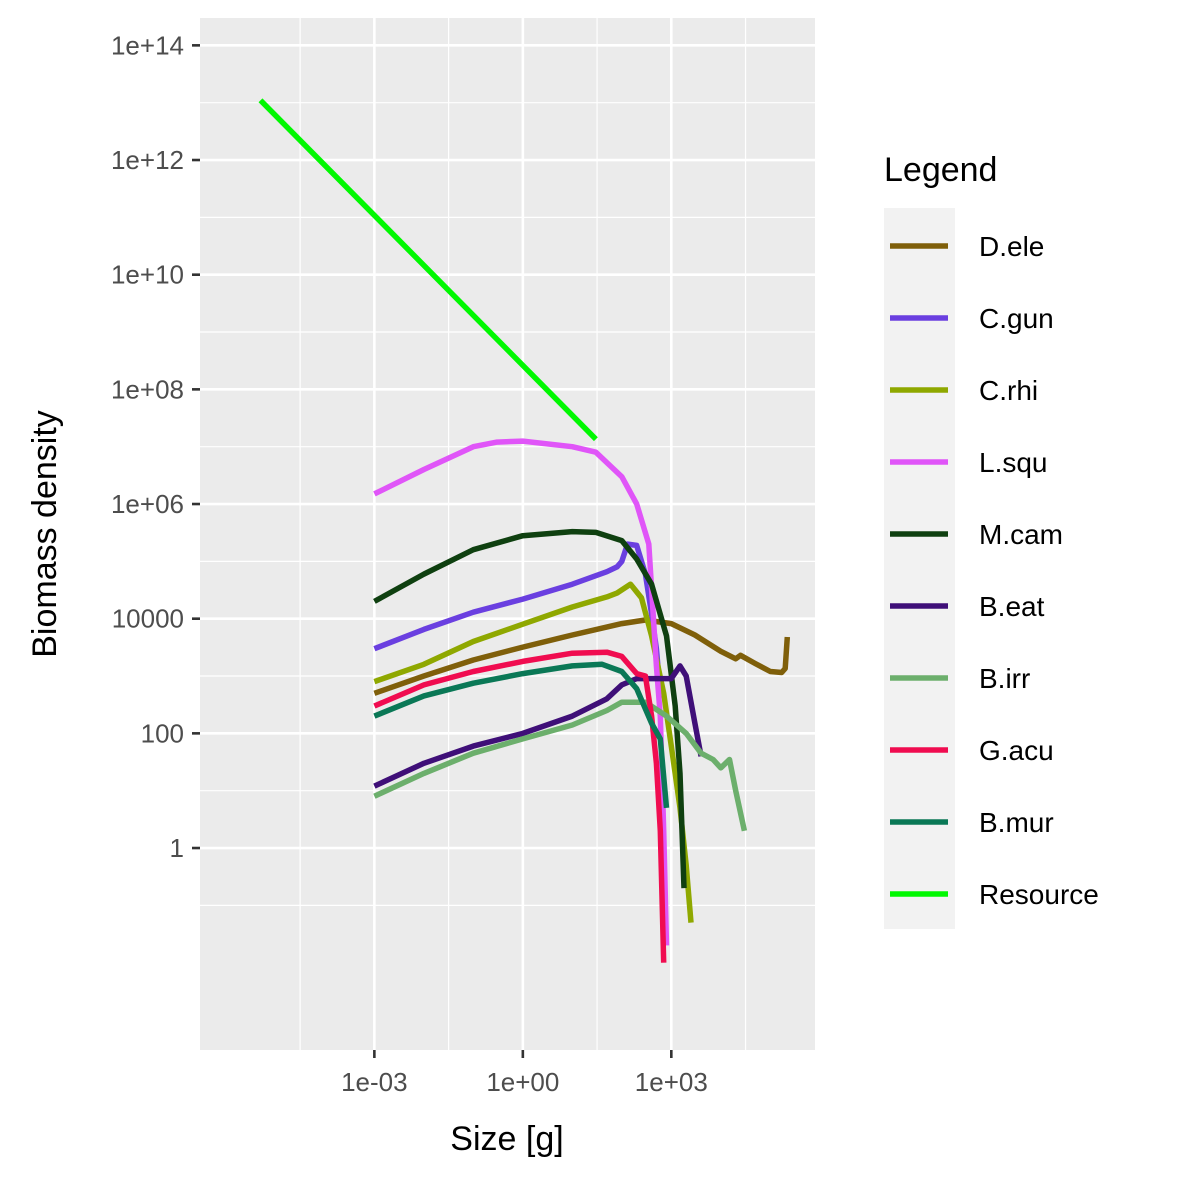 This screenshot has width=1181, height=1181. Describe the element at coordinates (147, 45) in the screenshot. I see `y-tick-label: 1e+14` at that location.